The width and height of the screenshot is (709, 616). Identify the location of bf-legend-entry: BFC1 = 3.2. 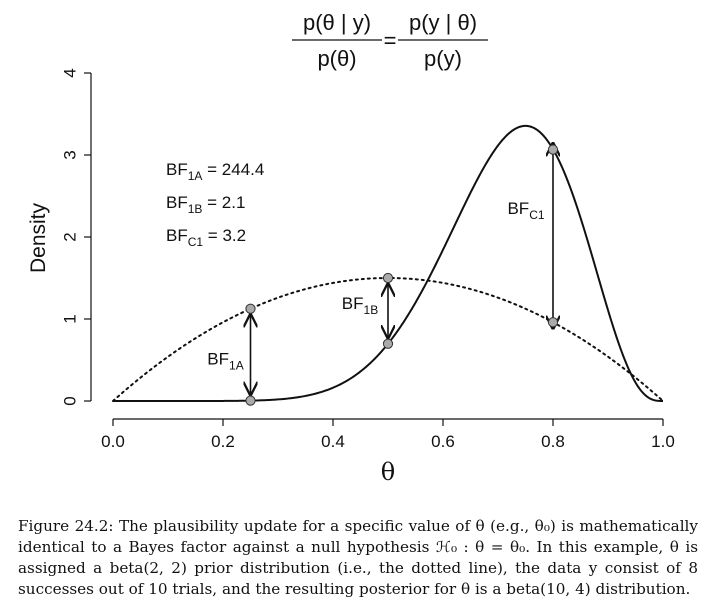
(206, 237).